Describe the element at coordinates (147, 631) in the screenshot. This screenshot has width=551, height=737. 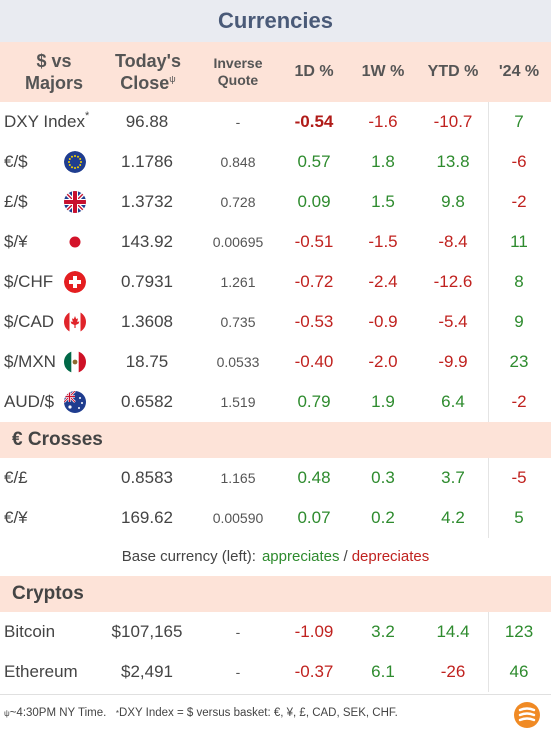
I see `close-value: $107,165` at that location.